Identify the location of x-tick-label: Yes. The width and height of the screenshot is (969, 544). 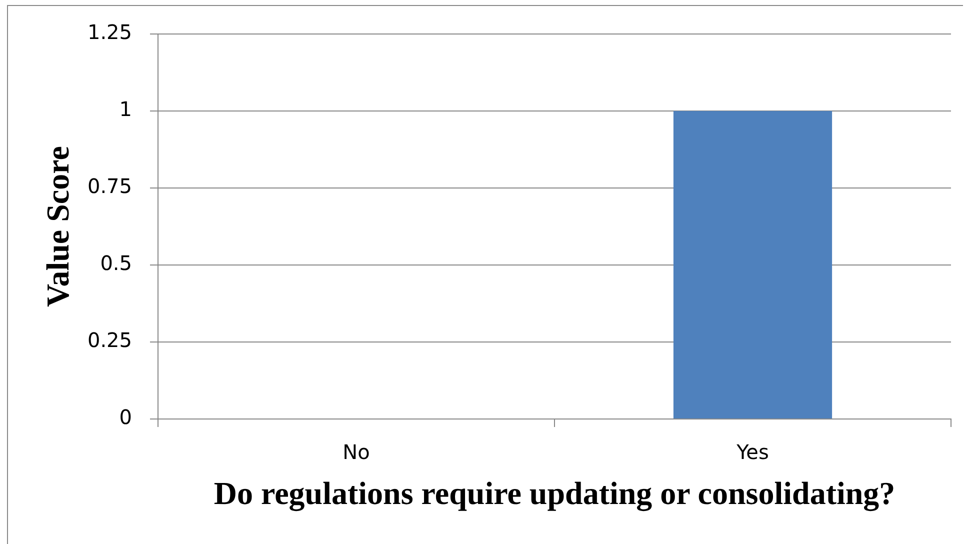
(752, 452).